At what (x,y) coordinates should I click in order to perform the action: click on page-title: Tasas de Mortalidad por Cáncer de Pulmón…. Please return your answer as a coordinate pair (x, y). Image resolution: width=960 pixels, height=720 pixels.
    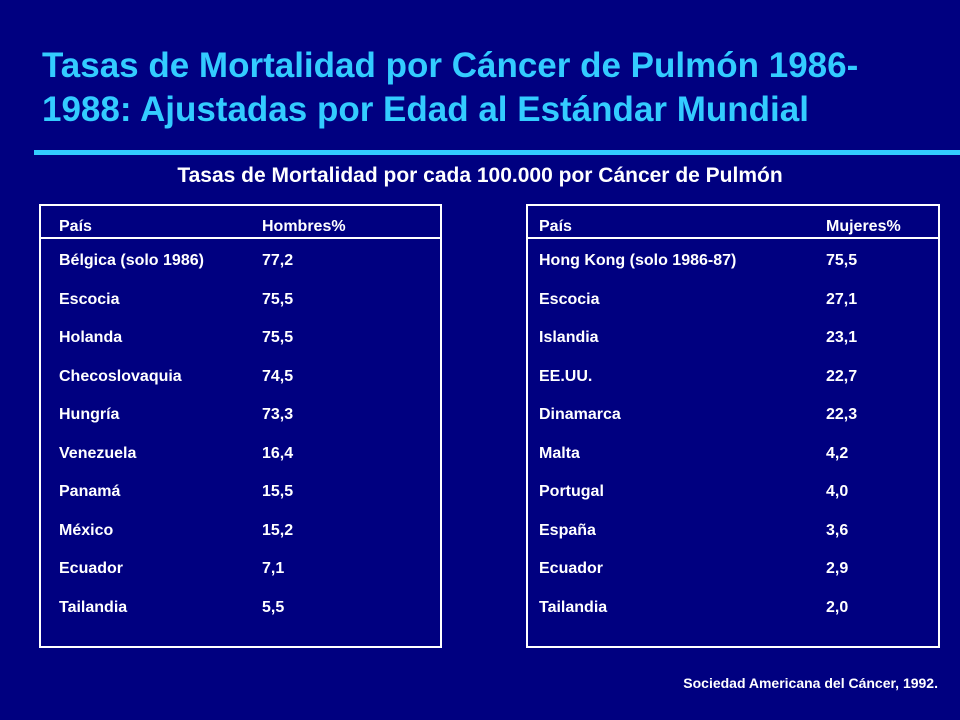
    Looking at the image, I should click on (450, 87).